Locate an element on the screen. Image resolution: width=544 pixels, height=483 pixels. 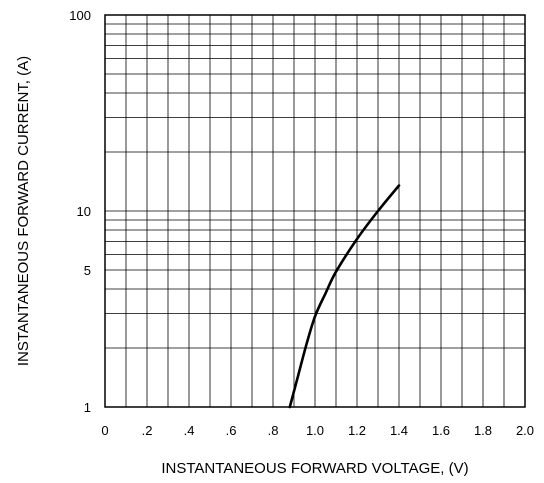
y-tick-label: 100 is located at coordinates (80, 15).